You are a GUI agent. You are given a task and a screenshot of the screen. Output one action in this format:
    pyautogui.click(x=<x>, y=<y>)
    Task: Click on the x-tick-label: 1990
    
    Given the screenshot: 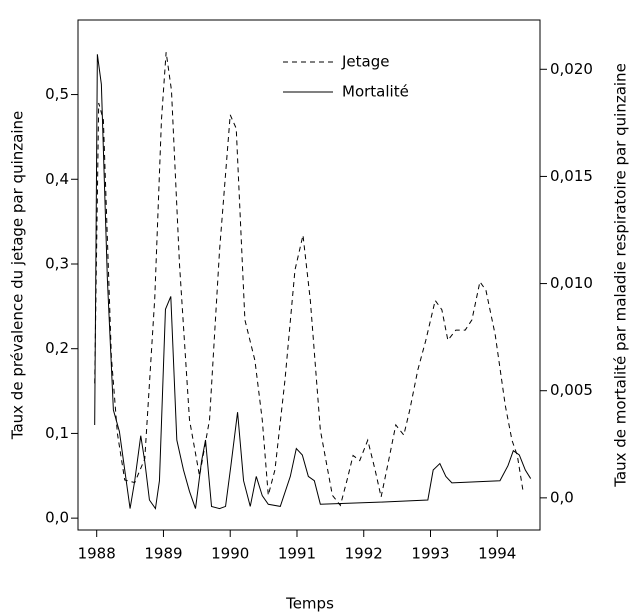 What is the action you would take?
    pyautogui.click(x=230, y=554)
    